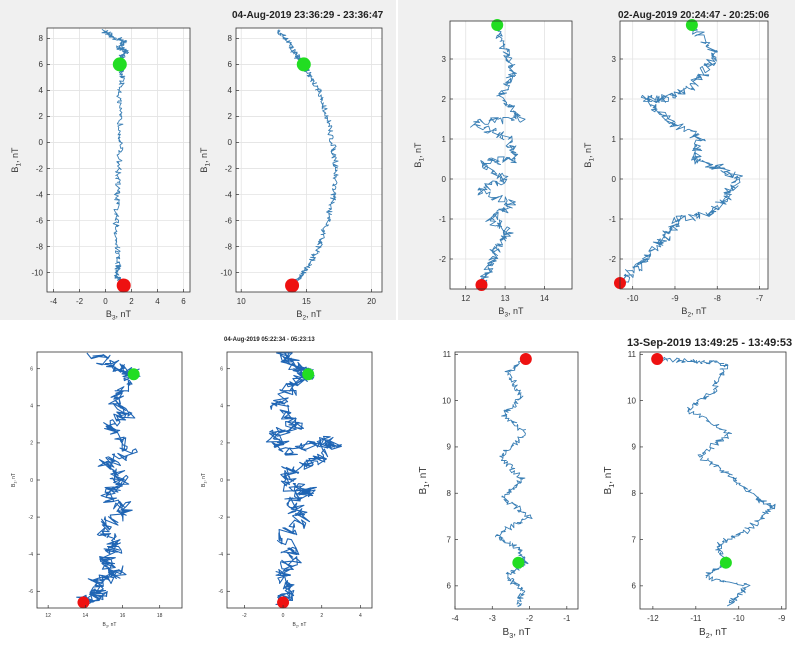 The image size is (795, 647). What do you see at coordinates (48, 616) in the screenshot?
I see `x-tick-label: 12` at bounding box center [48, 616].